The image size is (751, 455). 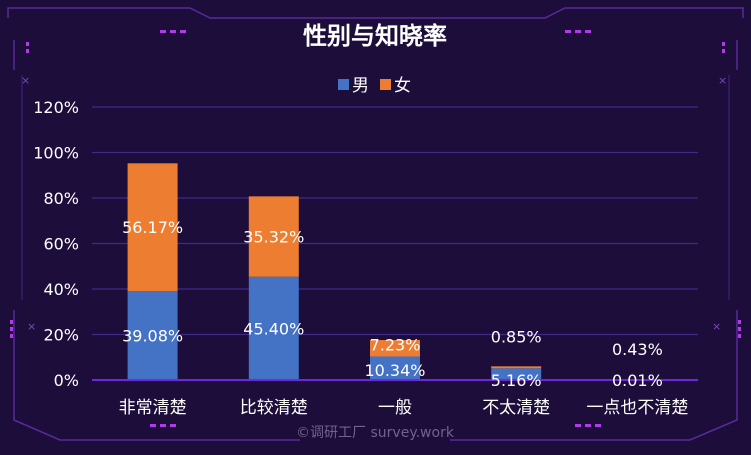 I want to click on legend-label-male: 男, so click(x=360, y=86).